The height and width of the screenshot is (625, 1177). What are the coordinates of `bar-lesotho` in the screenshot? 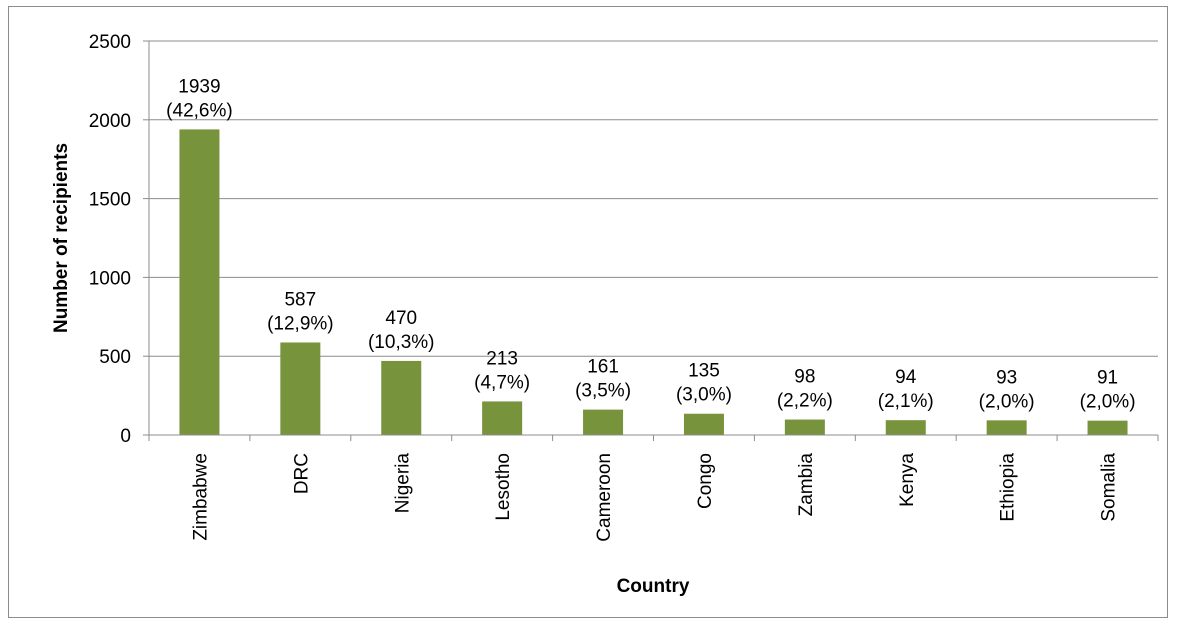 It's located at (502, 418).